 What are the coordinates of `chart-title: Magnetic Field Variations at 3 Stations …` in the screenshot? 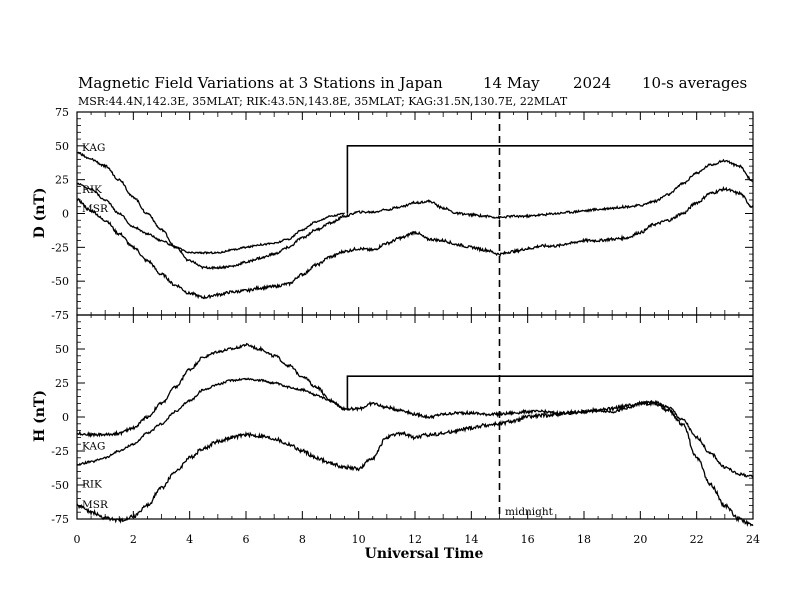 It's located at (260, 83).